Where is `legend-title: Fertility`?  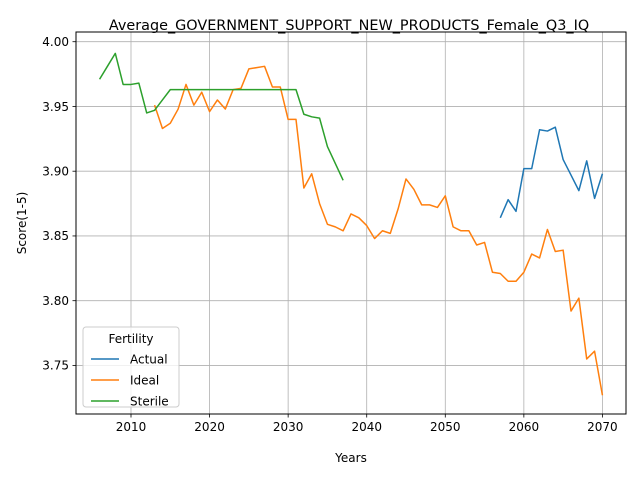
legend-title: Fertility is located at coordinates (130, 339).